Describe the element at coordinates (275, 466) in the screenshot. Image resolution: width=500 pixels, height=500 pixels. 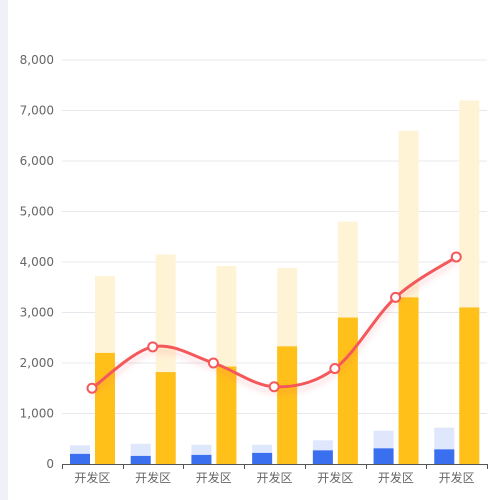
I see `x-axis` at that location.